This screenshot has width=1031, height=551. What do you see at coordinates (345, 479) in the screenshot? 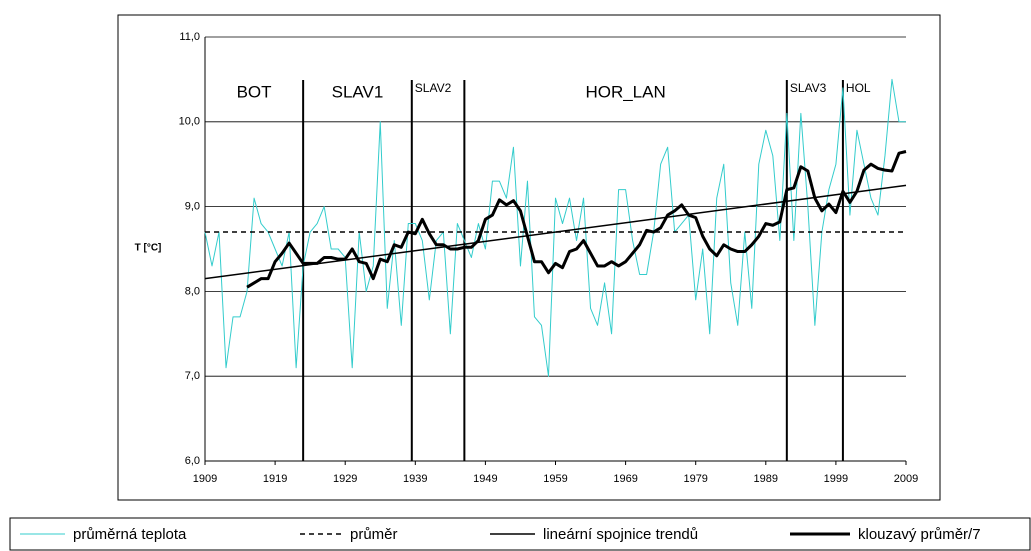
I see `x-tick-label: 1929` at bounding box center [345, 479].